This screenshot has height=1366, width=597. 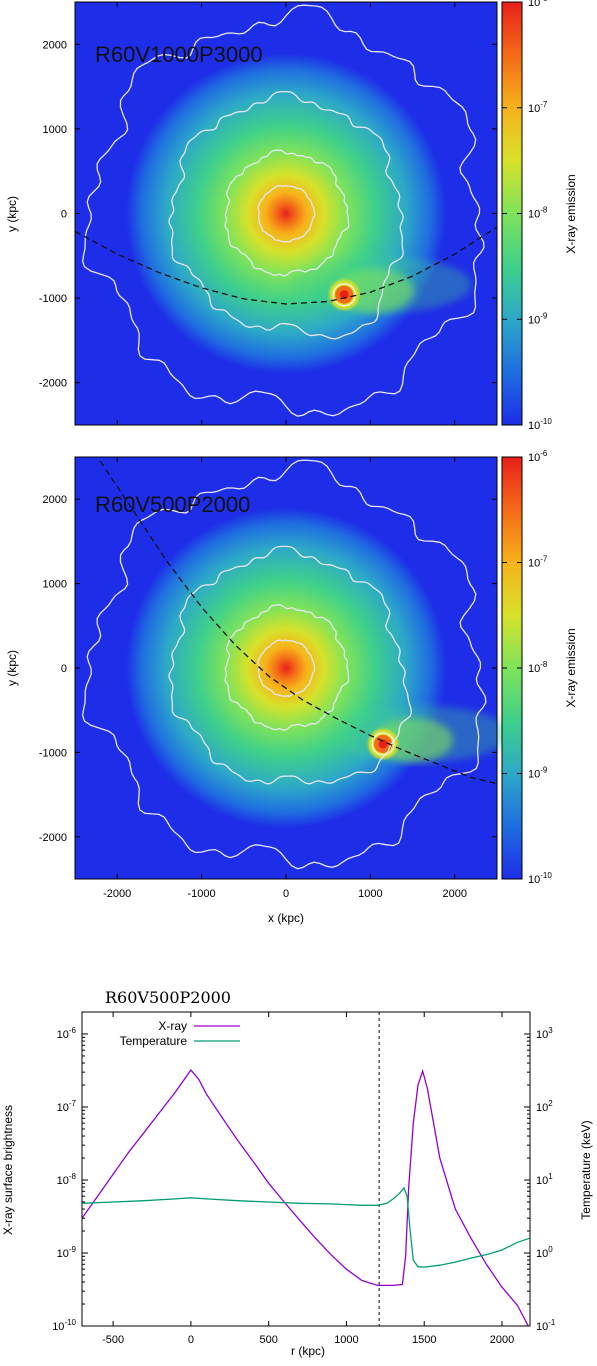 What do you see at coordinates (64, 215) in the screenshot?
I see `y-tick-label: 0` at bounding box center [64, 215].